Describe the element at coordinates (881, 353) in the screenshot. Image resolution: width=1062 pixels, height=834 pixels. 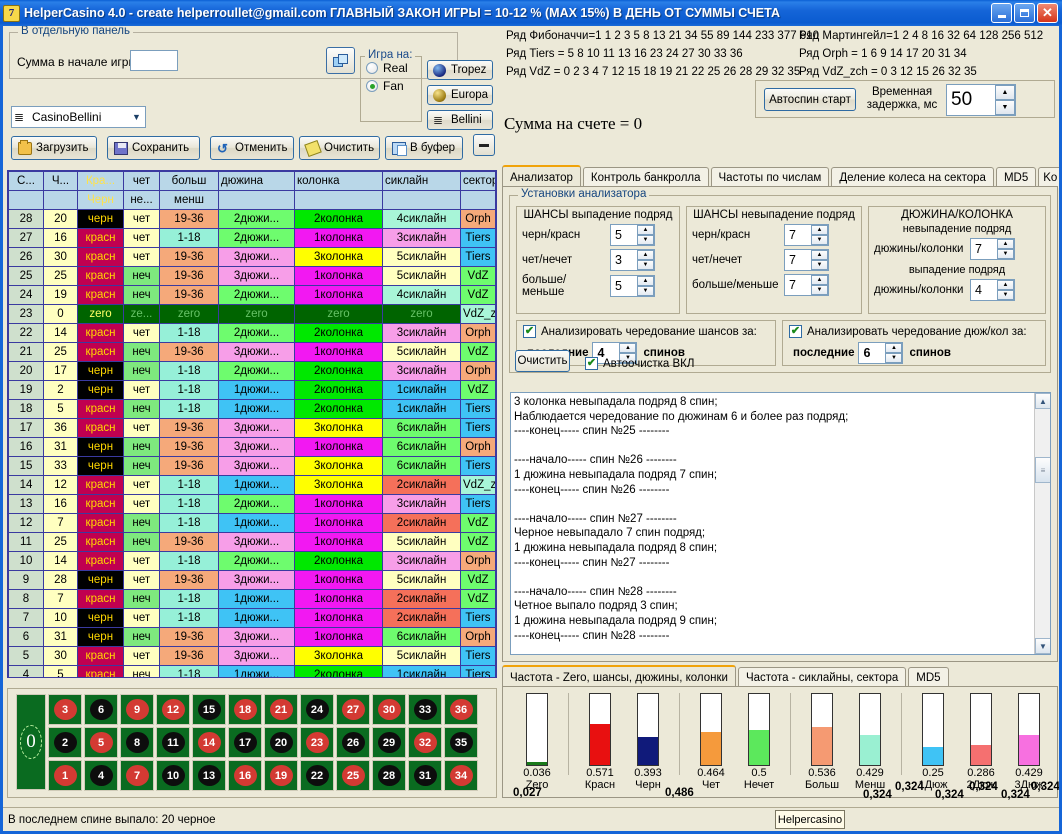
I see `alt-dozens-spinner: 6 ▲ ▼` at that location.